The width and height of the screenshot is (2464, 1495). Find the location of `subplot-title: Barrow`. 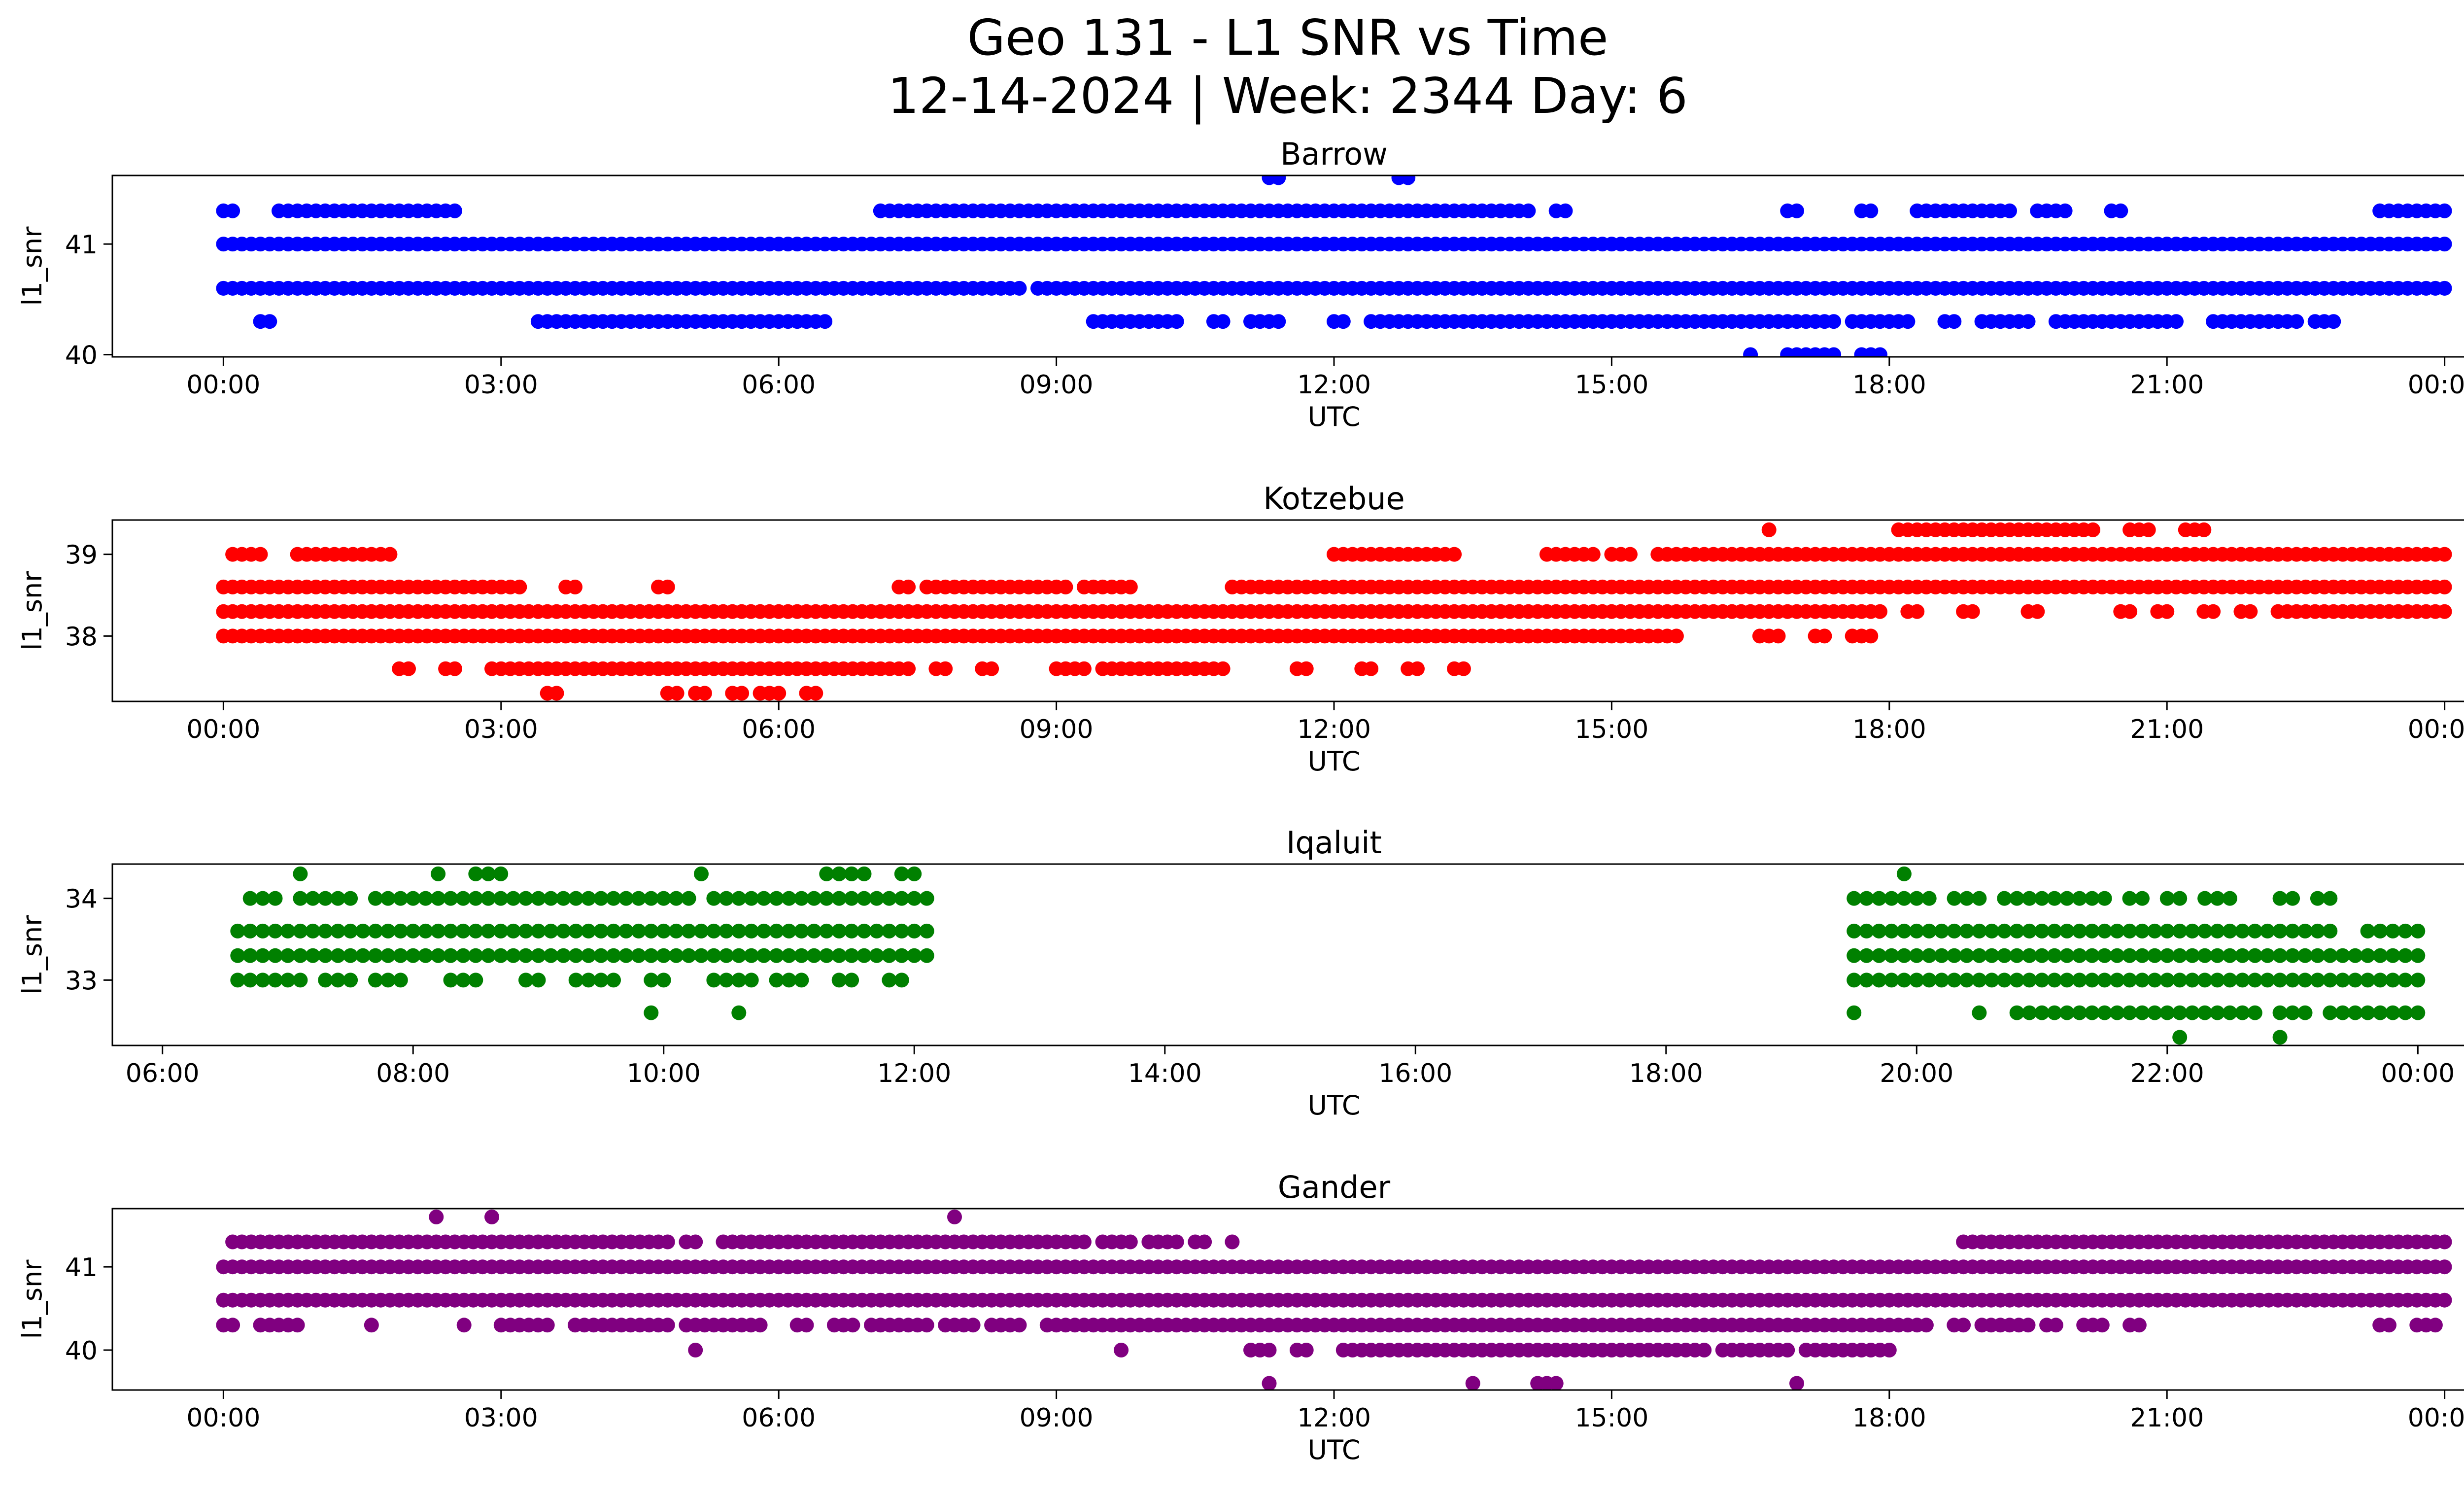

subplot-title: Barrow is located at coordinates (1334, 154).